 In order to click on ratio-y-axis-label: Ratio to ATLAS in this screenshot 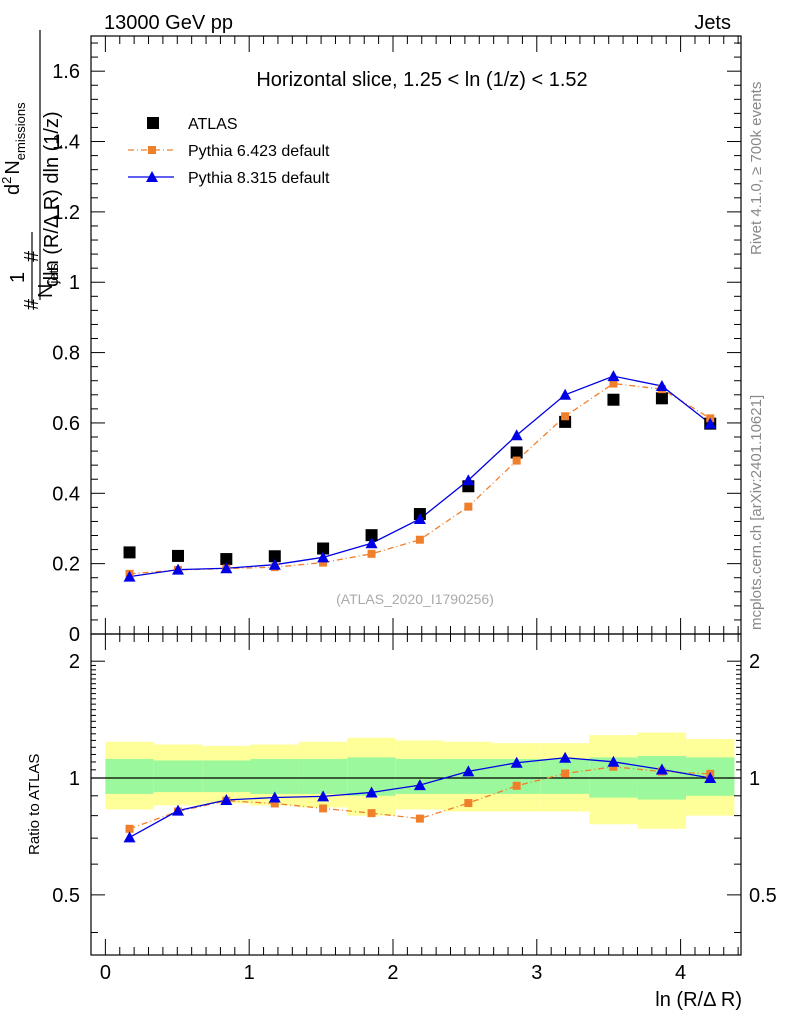, I will do `click(34, 804)`.